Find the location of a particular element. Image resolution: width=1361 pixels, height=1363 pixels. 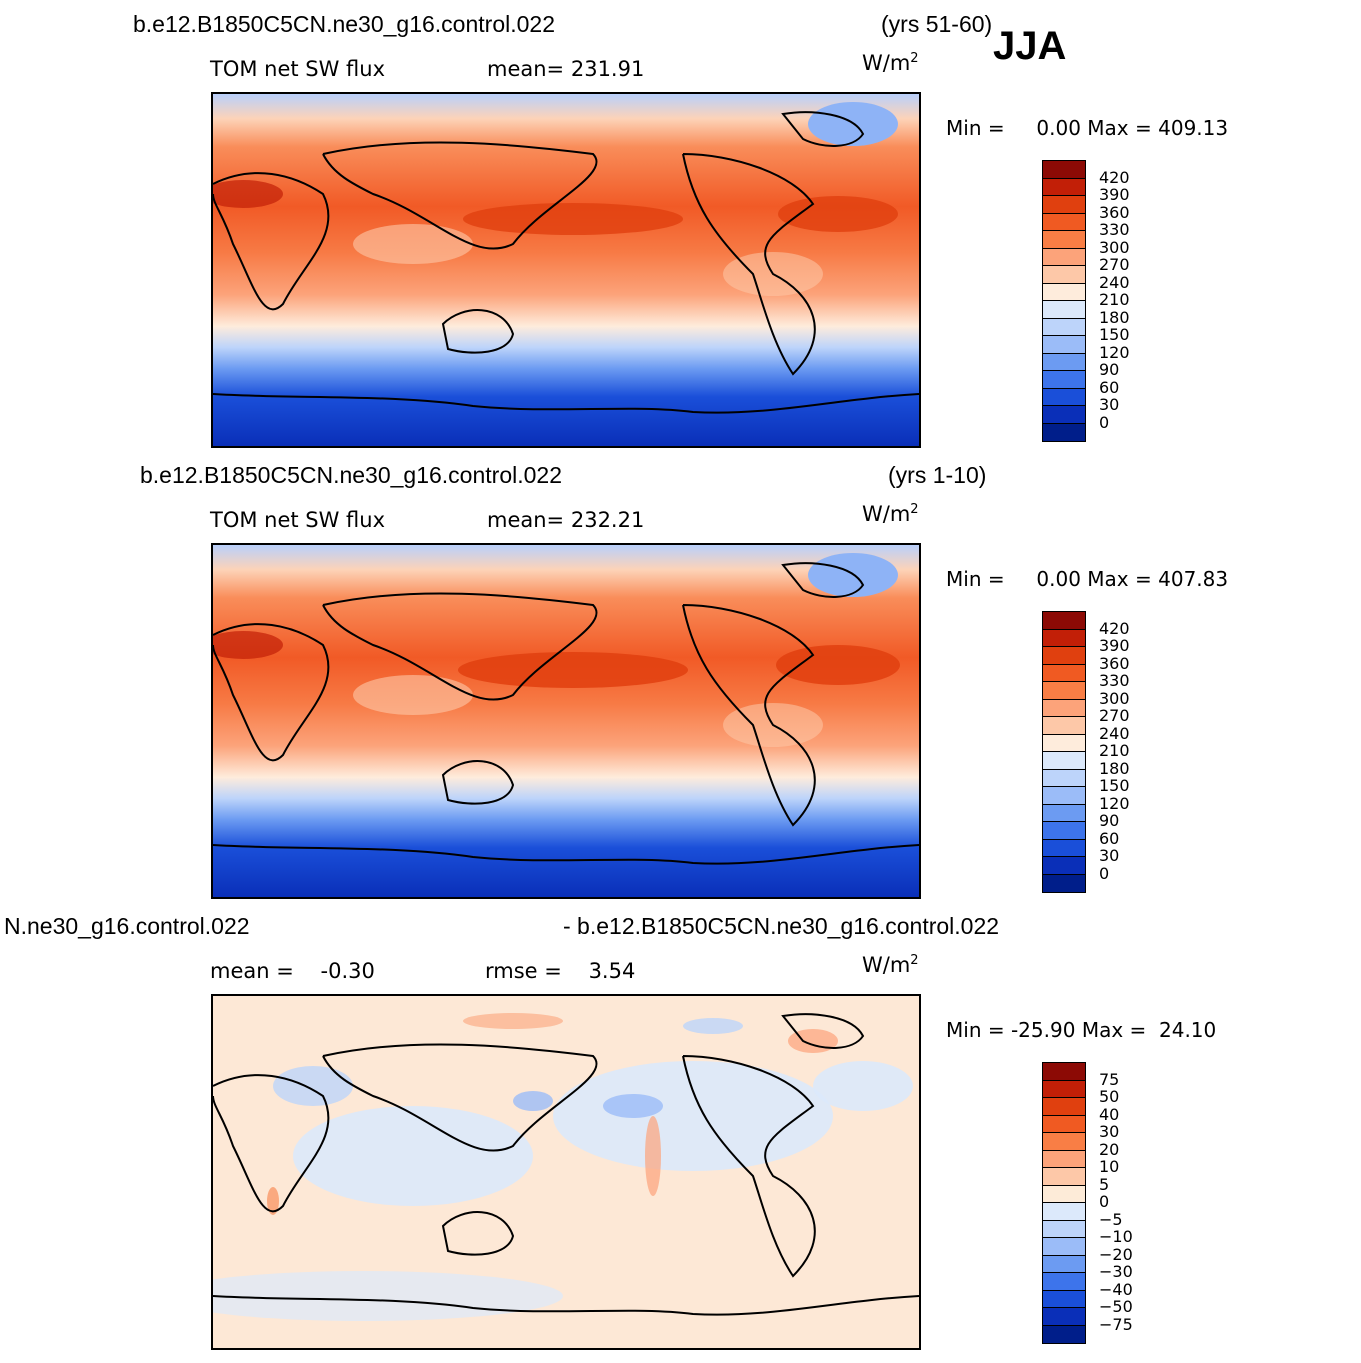

panel1-max-label: Max = is located at coordinates (1119, 128).